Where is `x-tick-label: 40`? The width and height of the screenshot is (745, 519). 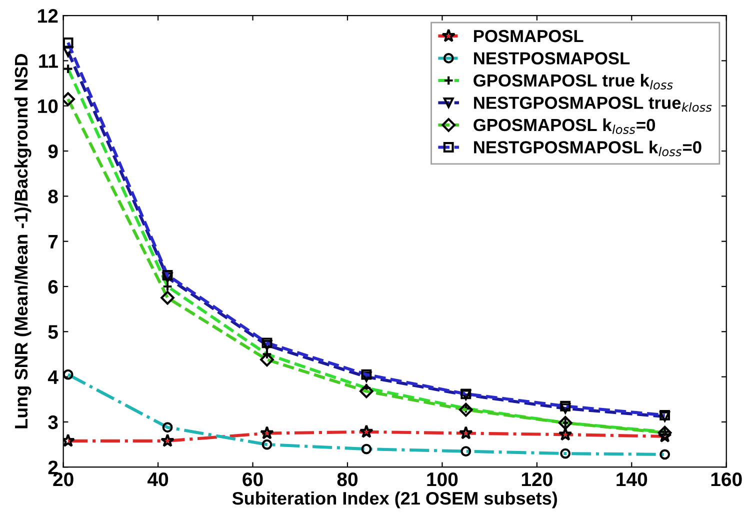 x-tick-label: 40 is located at coordinates (158, 479).